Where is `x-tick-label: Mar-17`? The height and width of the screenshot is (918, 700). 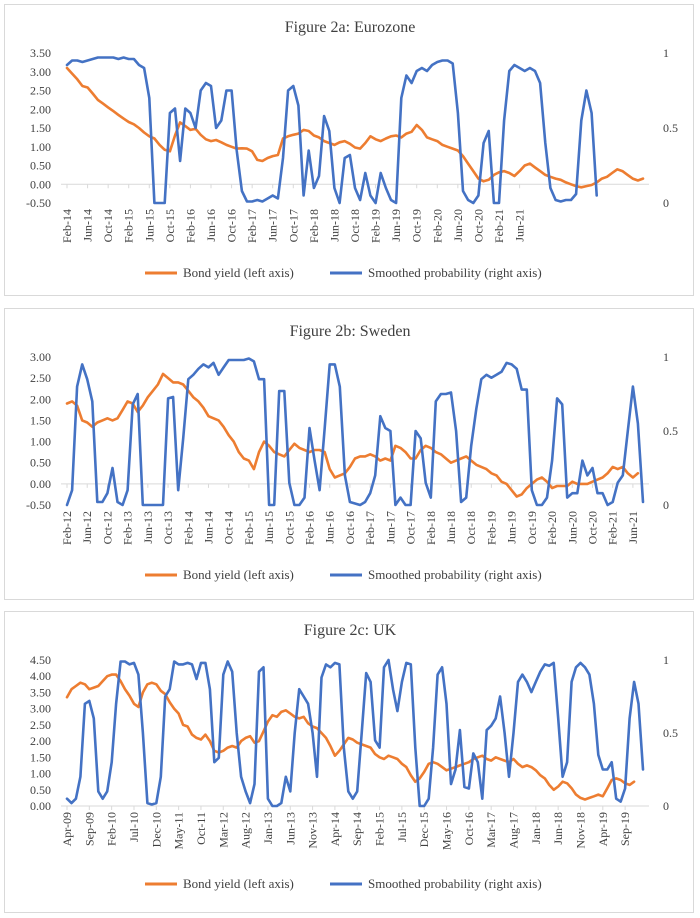
x-tick-label: Mar-17 is located at coordinates (491, 830).